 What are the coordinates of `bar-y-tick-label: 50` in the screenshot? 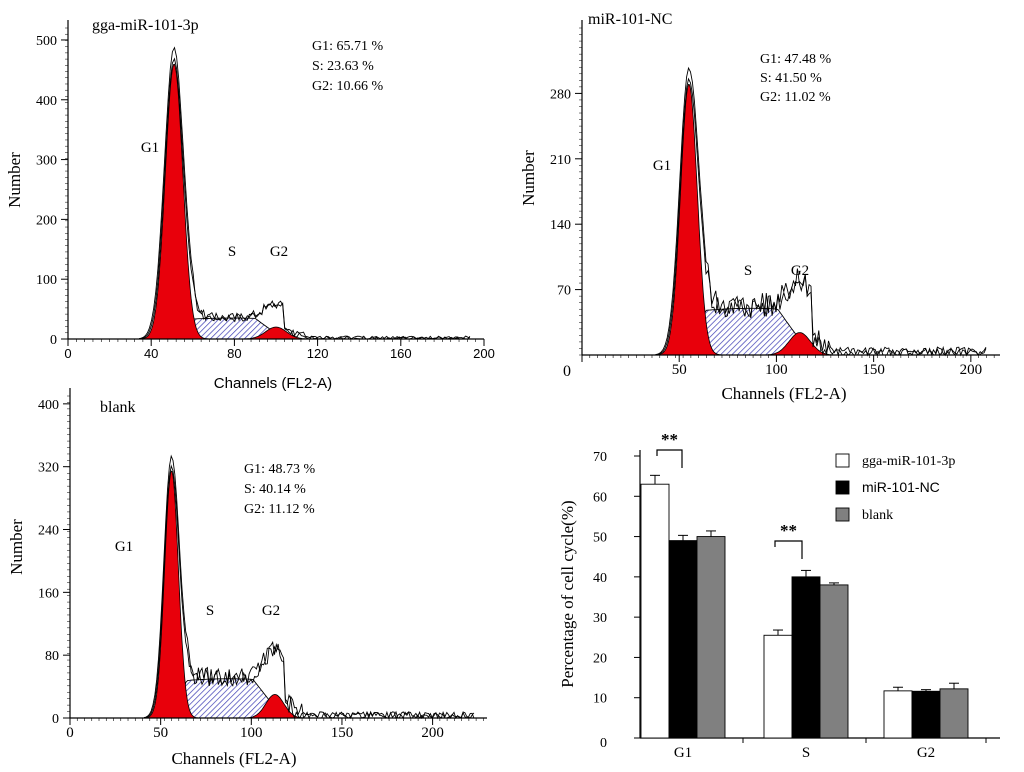 It's located at (600, 538).